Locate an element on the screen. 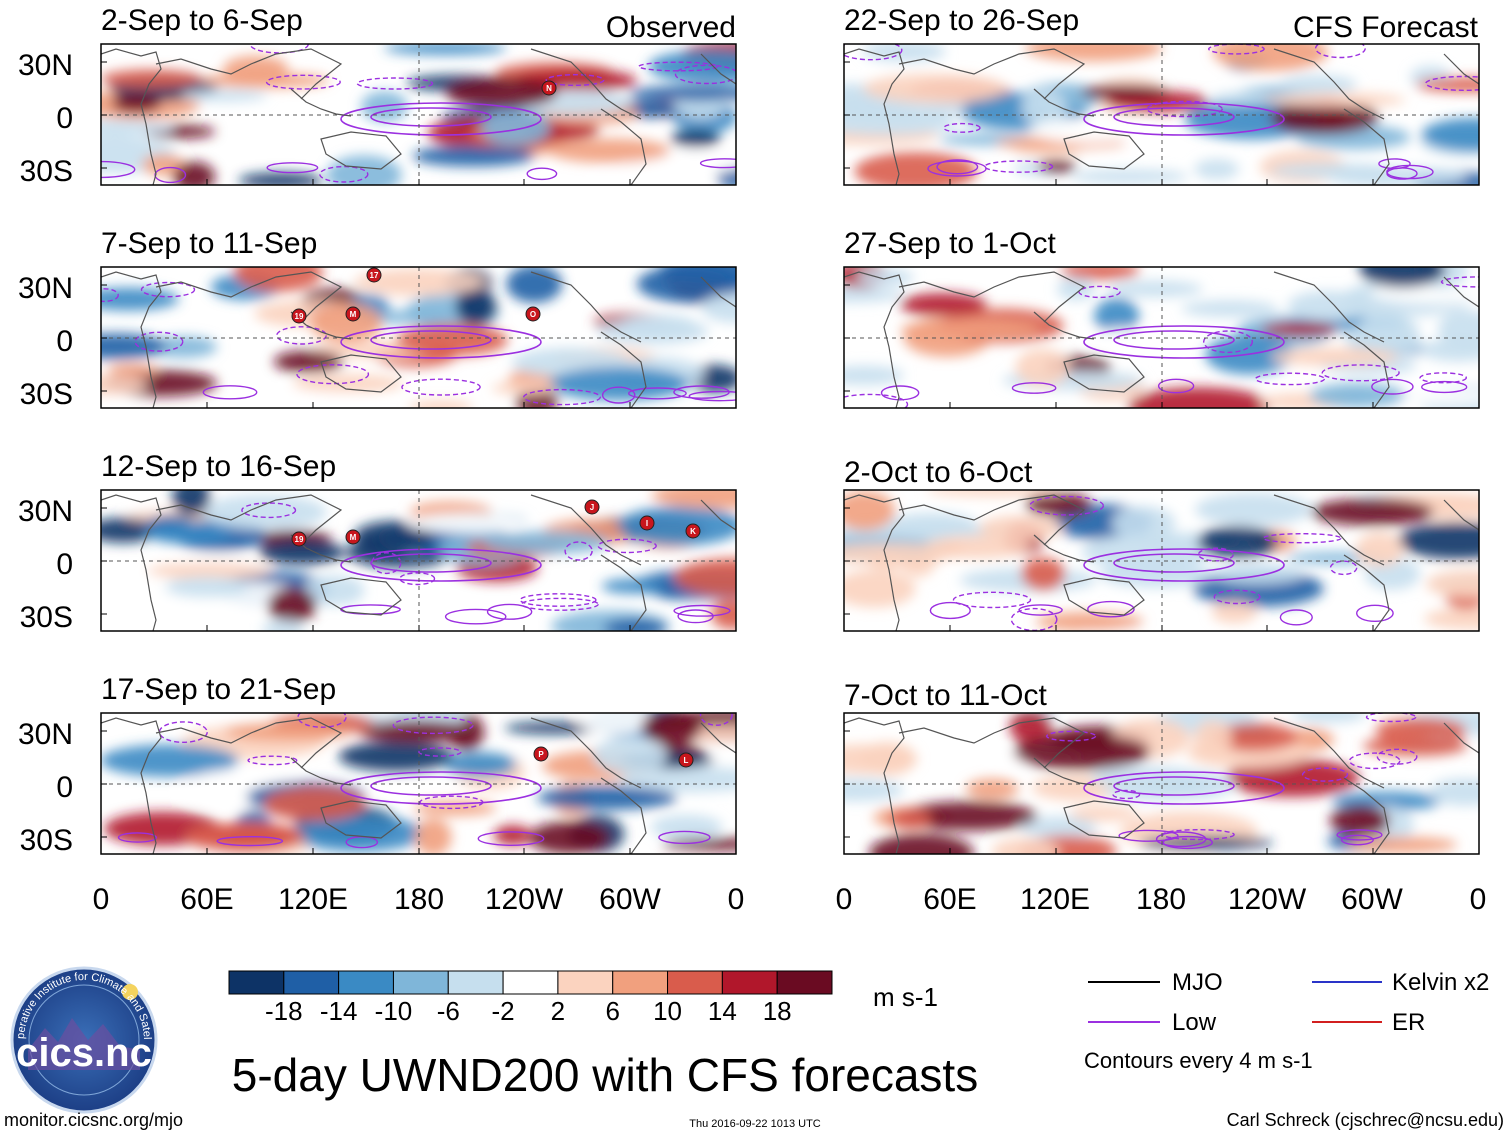 This screenshot has width=1510, height=1137. panel-observed-4: PL is located at coordinates (418, 783).